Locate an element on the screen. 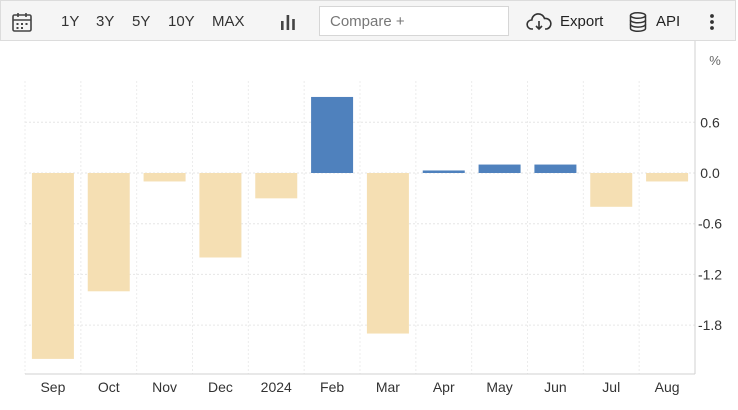 This screenshot has width=738, height=410. x-tick-label: Sep is located at coordinates (52, 387).